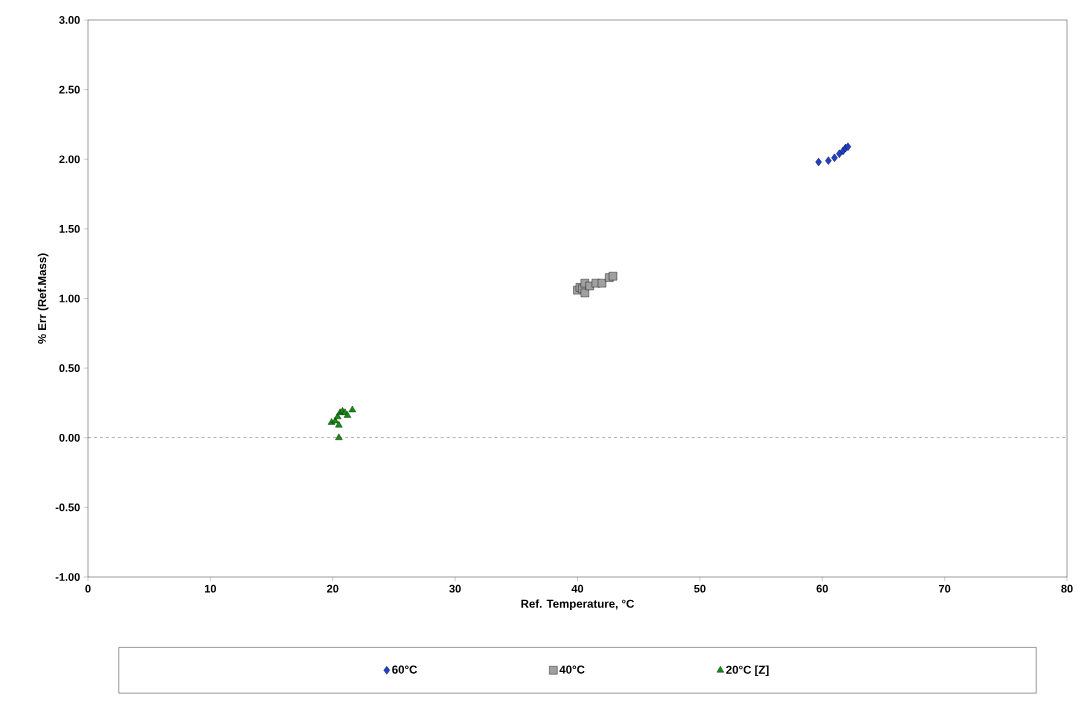 The image size is (1081, 702). I want to click on x-tick-label: 70, so click(945, 588).